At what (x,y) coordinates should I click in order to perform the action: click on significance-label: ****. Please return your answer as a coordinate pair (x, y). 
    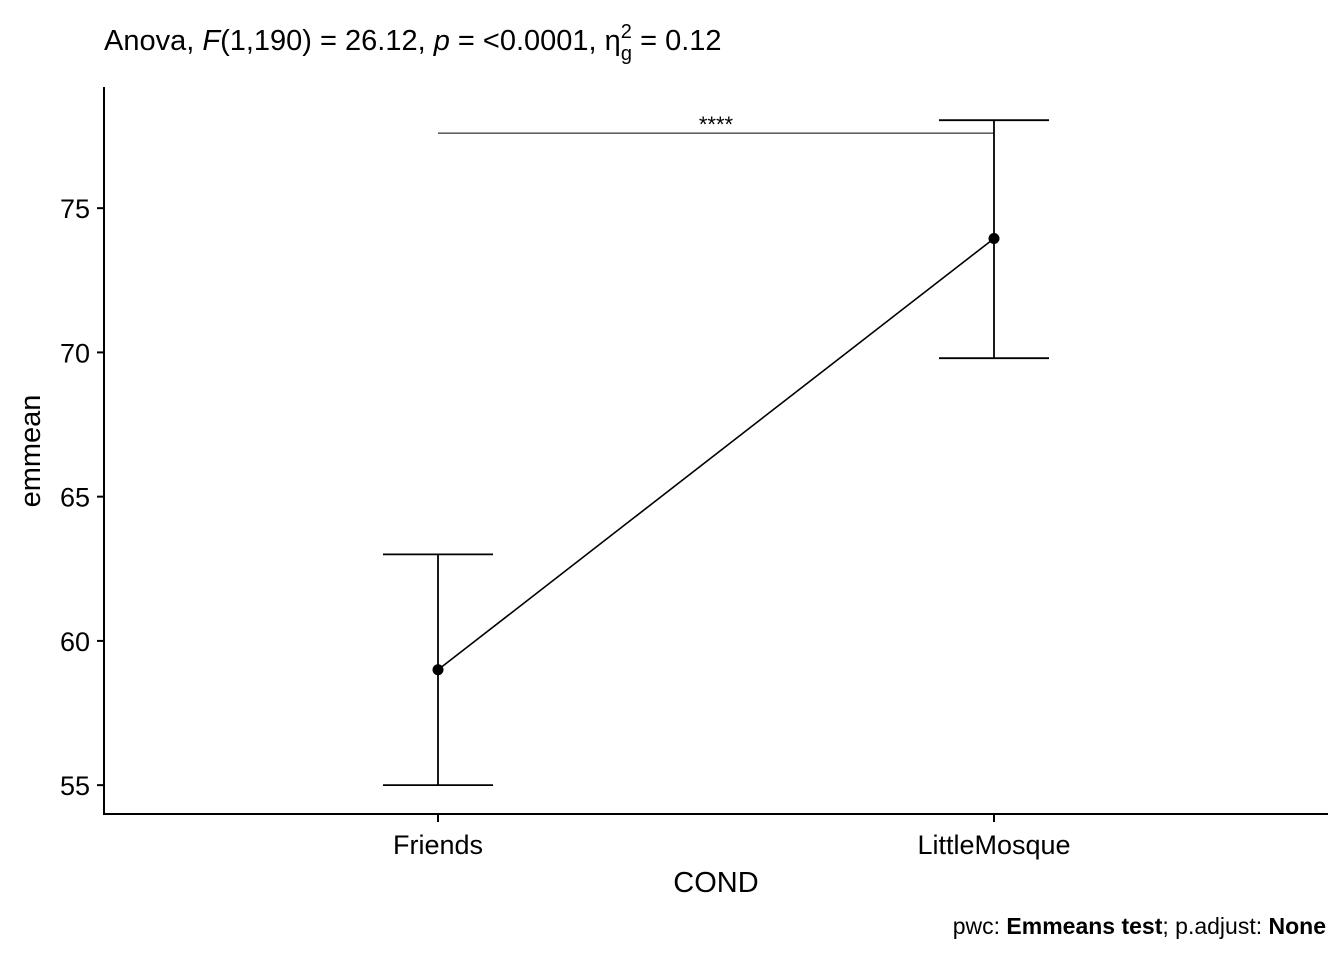
    Looking at the image, I should click on (716, 124).